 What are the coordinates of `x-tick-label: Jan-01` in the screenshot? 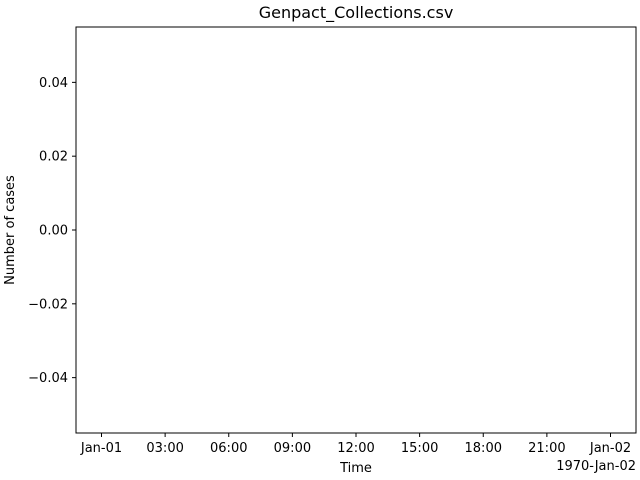 It's located at (101, 448).